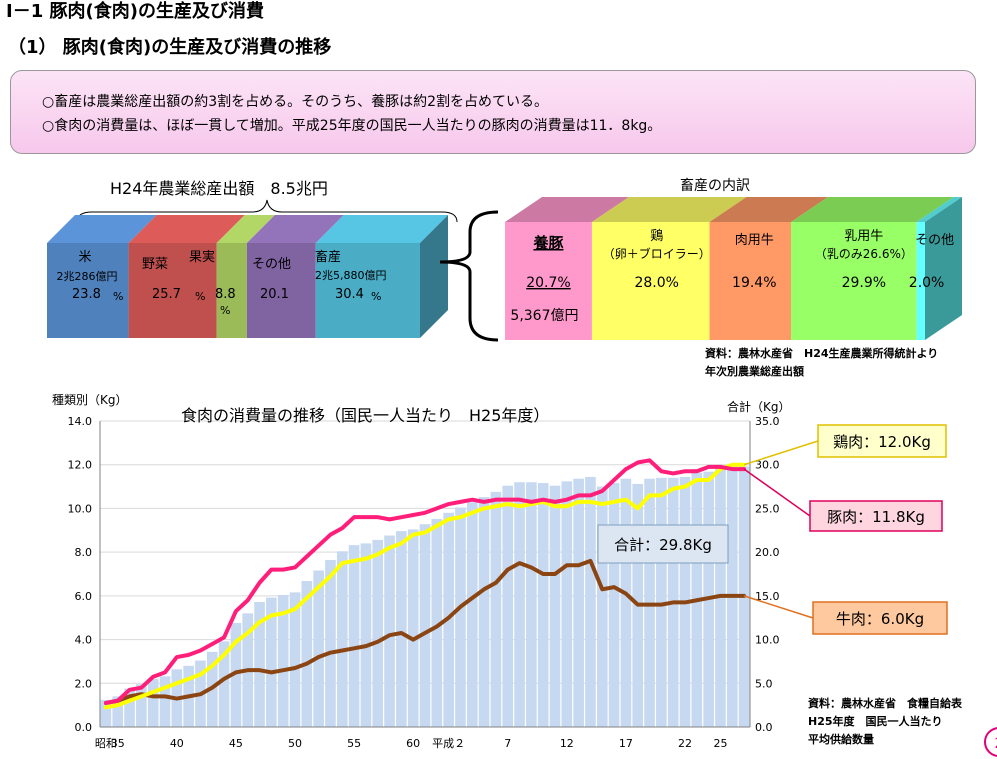 This screenshot has width=997, height=759. Describe the element at coordinates (349, 294) in the screenshot. I see `segment-pct: 30.4` at that location.